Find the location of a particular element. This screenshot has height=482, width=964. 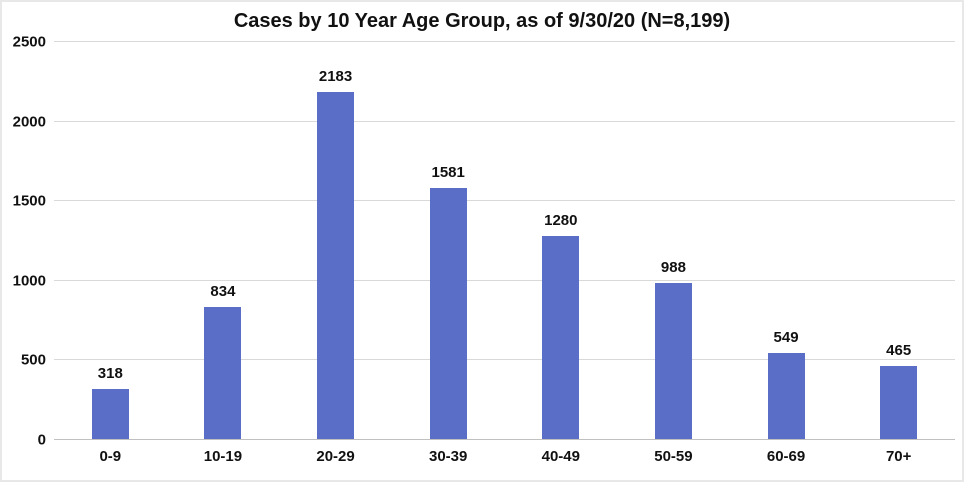

bar-group: 318 is located at coordinates (110, 241).